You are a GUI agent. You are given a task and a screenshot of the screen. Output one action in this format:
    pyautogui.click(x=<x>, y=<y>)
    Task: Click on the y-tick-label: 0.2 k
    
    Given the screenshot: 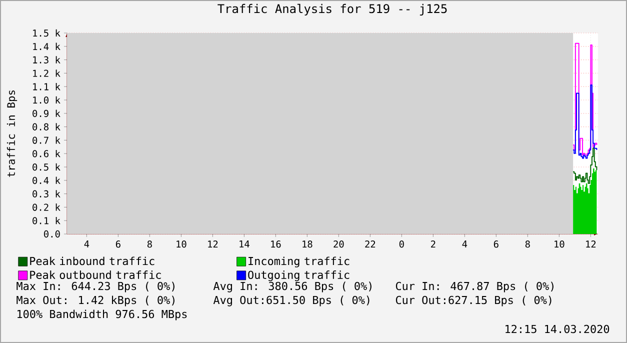 What is the action you would take?
    pyautogui.click(x=46, y=207)
    